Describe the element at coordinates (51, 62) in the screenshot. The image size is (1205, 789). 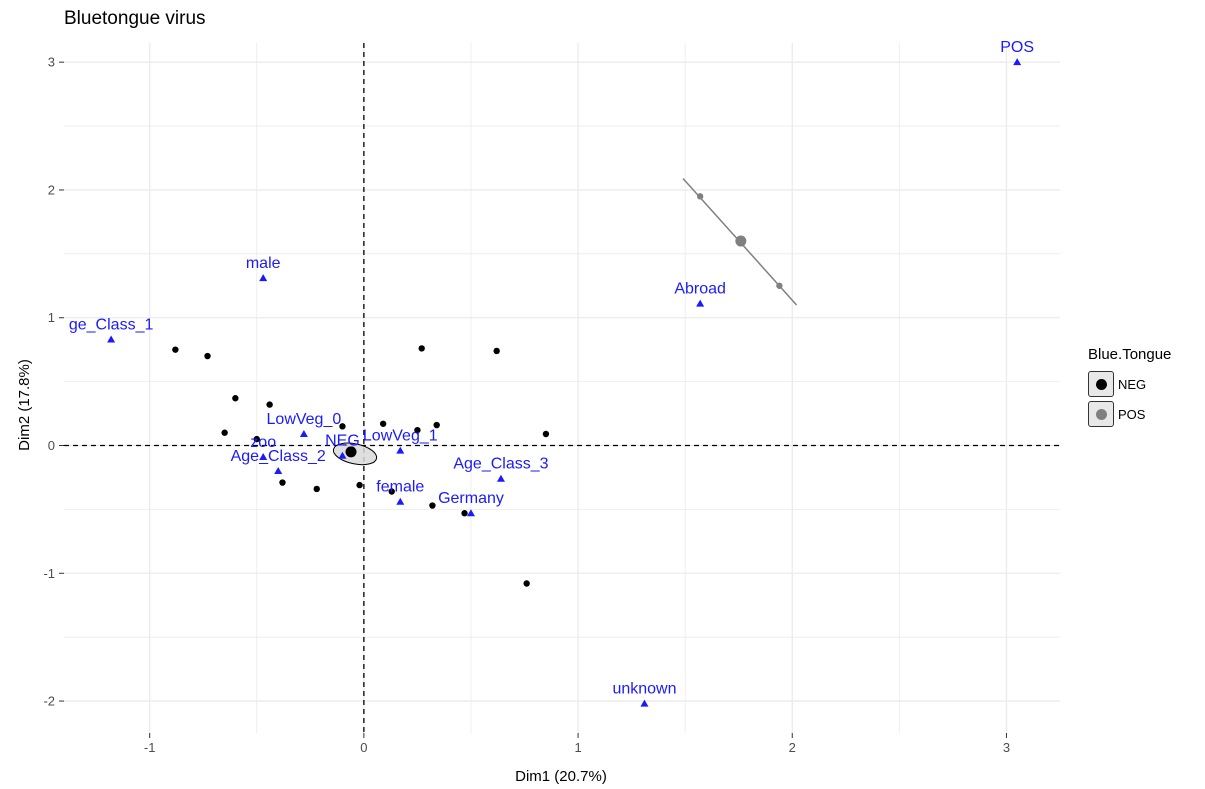
I see `y-tick-label: 3` at that location.